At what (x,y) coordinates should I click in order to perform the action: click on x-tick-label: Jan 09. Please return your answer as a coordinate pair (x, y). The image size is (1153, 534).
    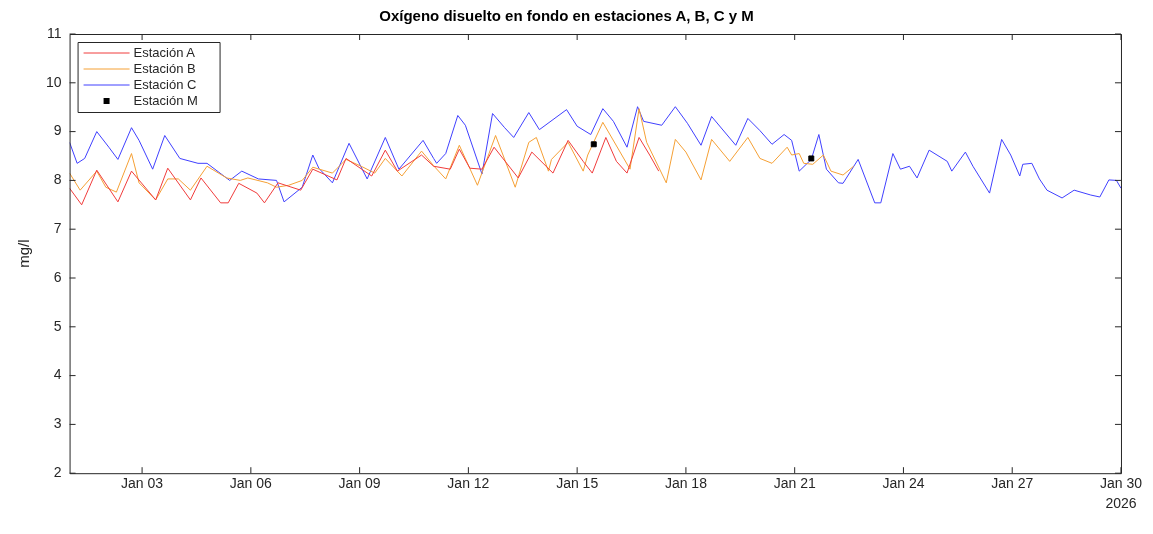
    Looking at the image, I should click on (359, 483).